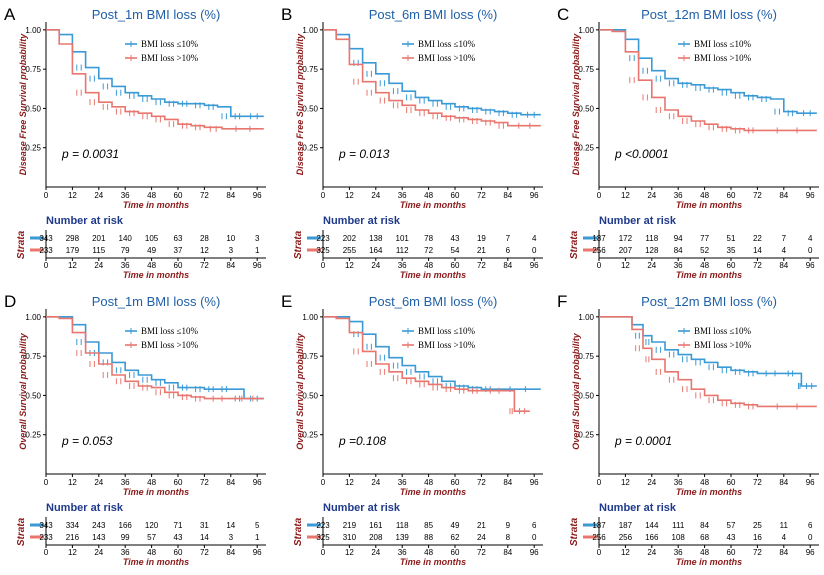 The image size is (824, 575). What do you see at coordinates (156, 14) in the screenshot?
I see `chart-title: Post_1m BMI loss (%)` at bounding box center [156, 14].